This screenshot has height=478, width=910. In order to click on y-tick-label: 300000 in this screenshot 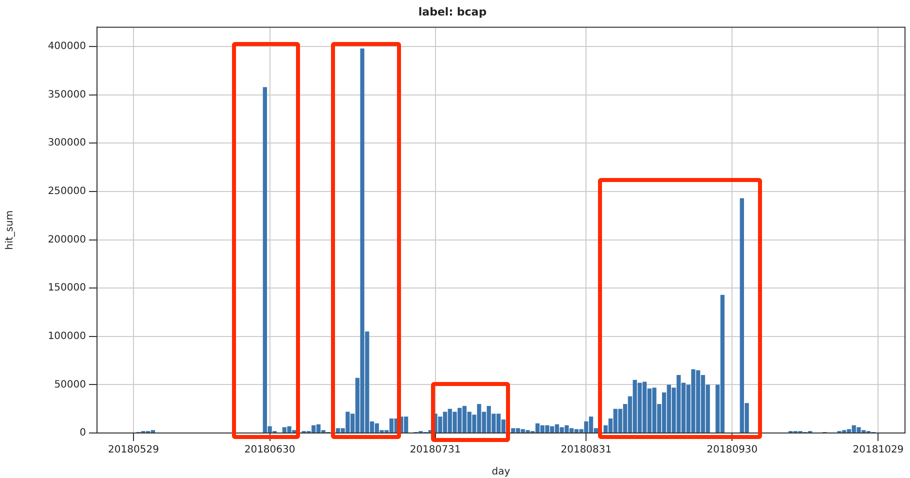, I will do `click(67, 143)`.